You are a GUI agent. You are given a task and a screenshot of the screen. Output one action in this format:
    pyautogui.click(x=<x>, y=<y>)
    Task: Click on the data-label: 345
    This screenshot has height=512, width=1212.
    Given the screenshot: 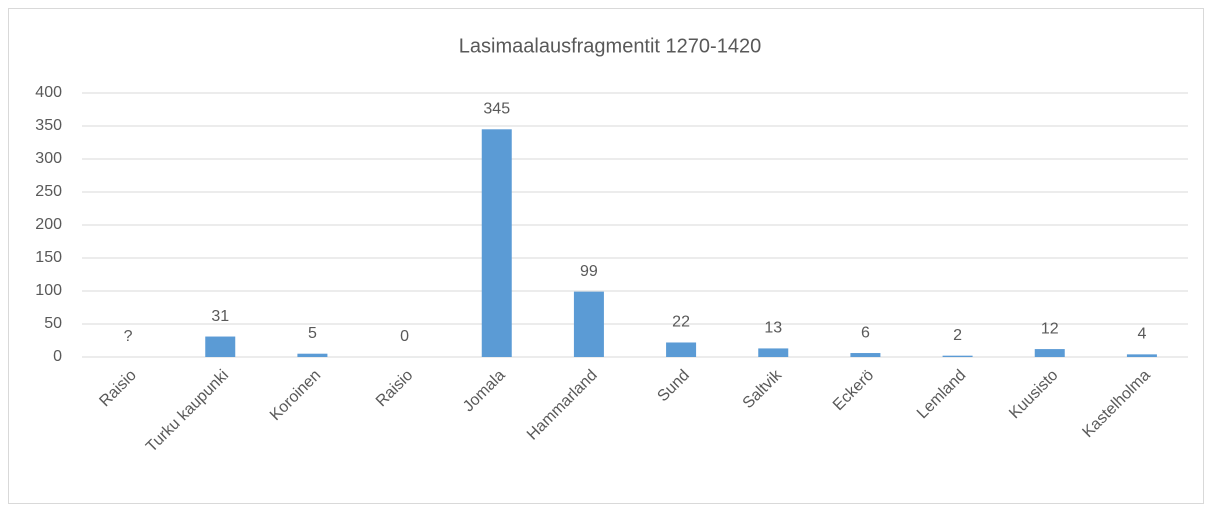 What is the action you would take?
    pyautogui.click(x=496, y=109)
    